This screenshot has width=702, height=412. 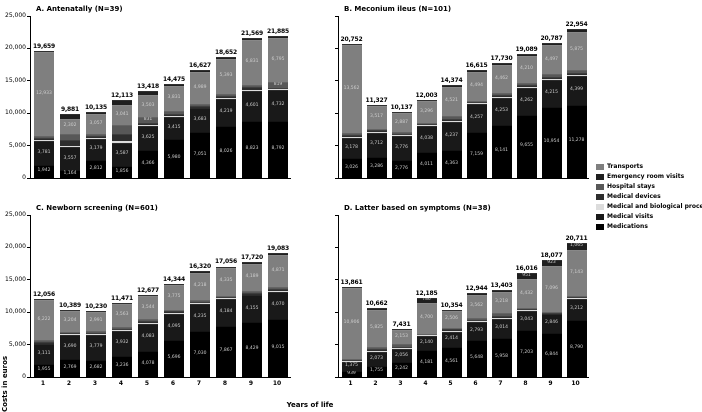 I want to click on stacked-bar: 4,561 2,414 2,506, so click(x=451, y=343).